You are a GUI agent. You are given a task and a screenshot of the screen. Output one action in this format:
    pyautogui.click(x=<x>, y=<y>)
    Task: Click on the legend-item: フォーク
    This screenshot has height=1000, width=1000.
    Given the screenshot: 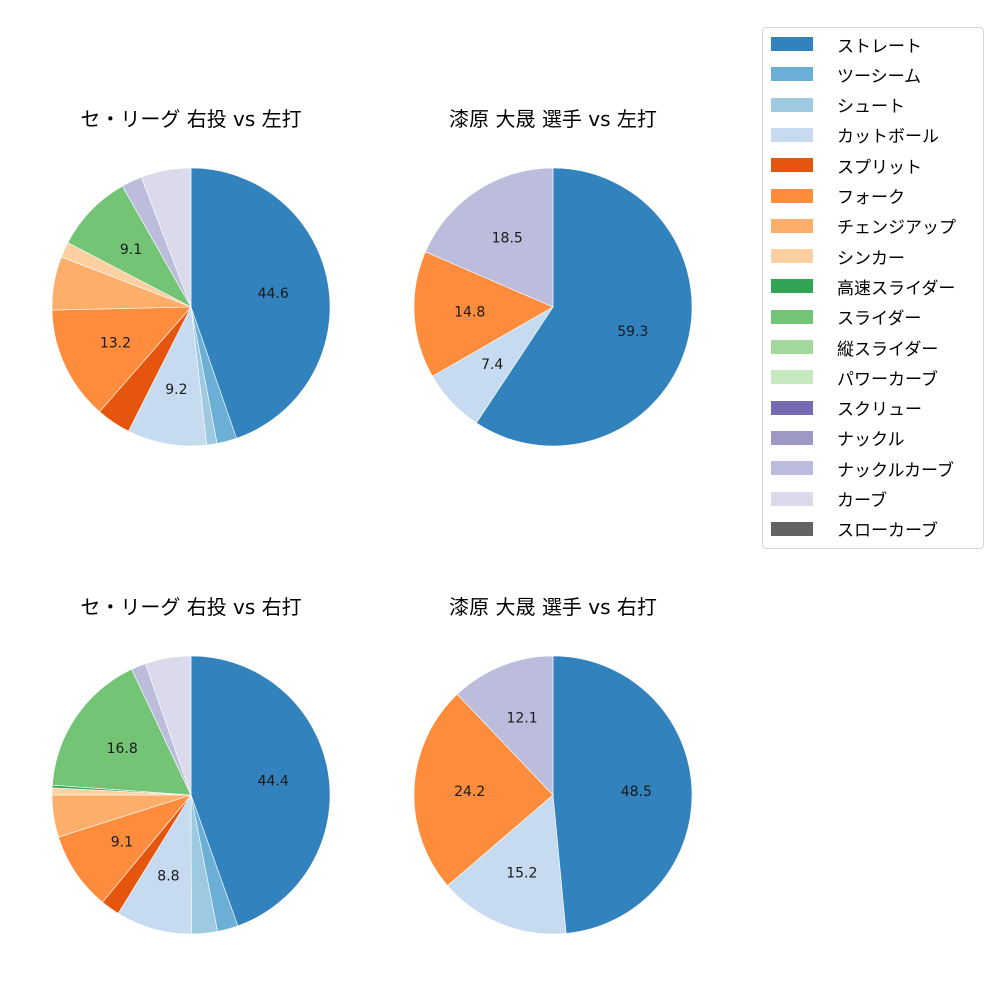 What is the action you would take?
    pyautogui.click(x=838, y=196)
    